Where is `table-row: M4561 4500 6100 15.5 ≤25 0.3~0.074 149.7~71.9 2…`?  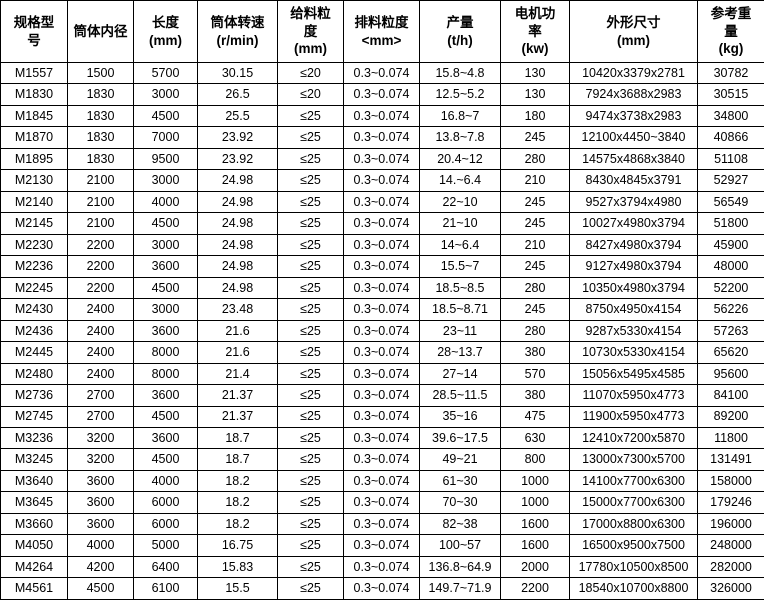
table-row: M4561 4500 6100 15.5 ≤25 0.3~0.074 149.7~71.9 2… is located at coordinates (382, 588).